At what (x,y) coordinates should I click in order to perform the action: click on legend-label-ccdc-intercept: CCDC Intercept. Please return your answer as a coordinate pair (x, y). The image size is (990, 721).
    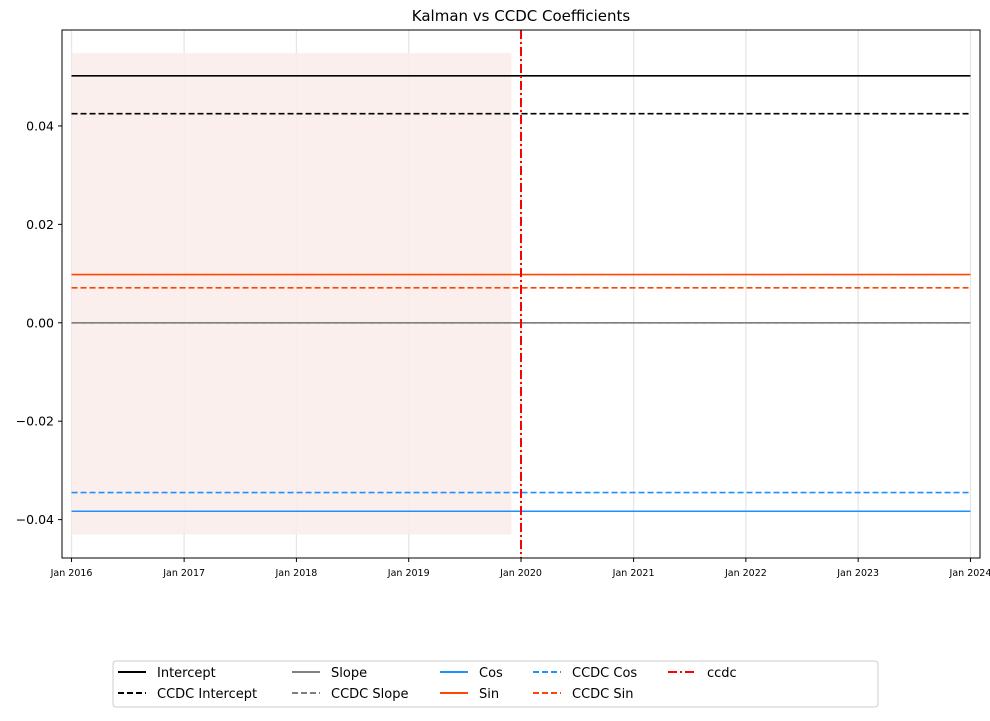
    Looking at the image, I should click on (207, 694).